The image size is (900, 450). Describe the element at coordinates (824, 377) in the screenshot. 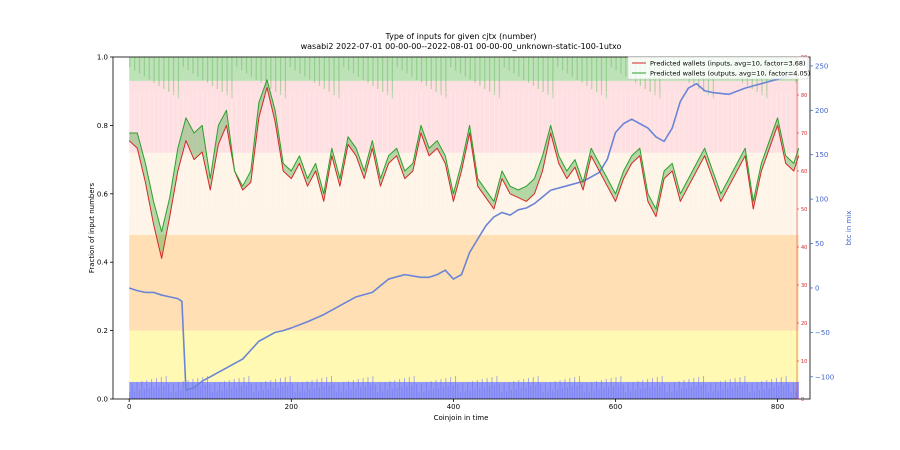

I see `y2-tick-label: −100` at that location.